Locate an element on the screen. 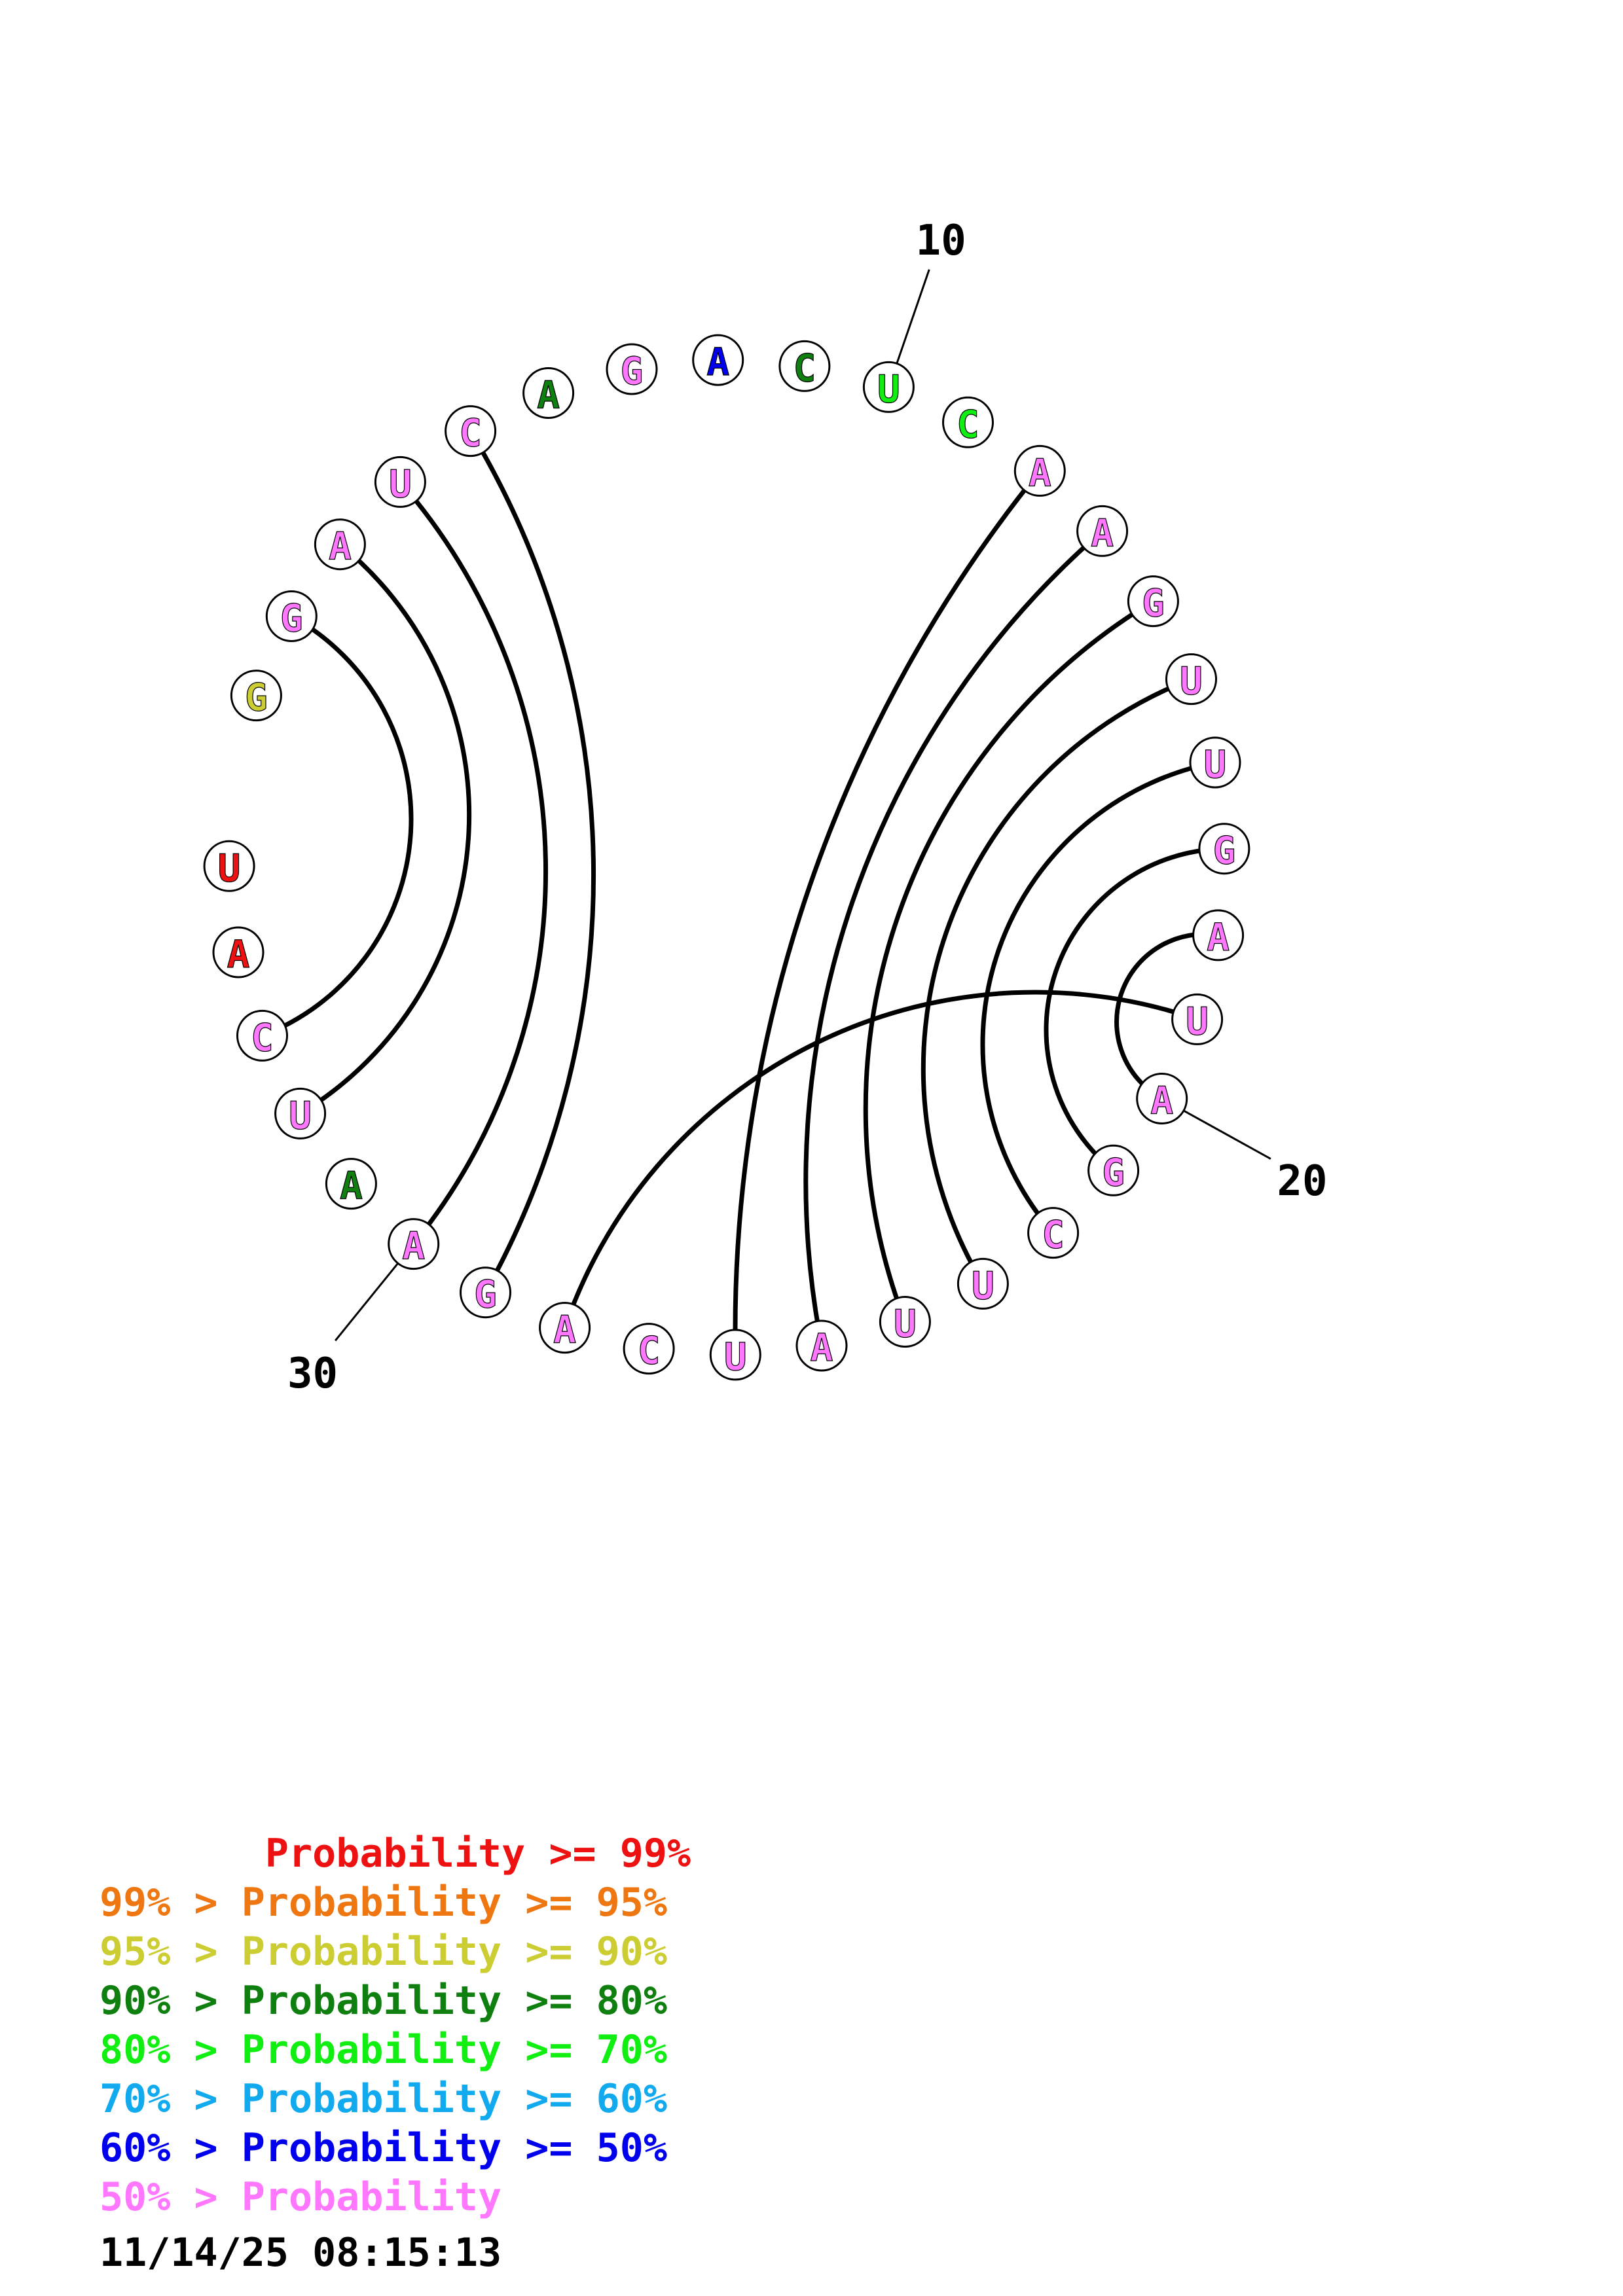  legend-entry-8: 50% > Probability is located at coordinates (301, 2197).